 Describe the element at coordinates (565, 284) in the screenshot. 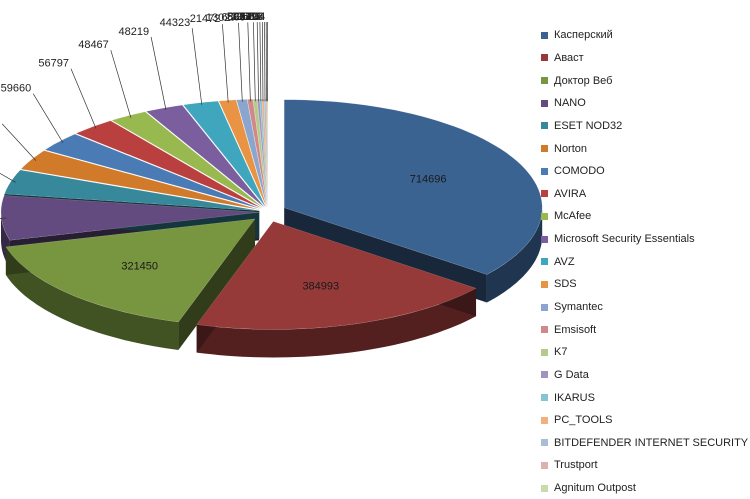

I see `legend-label: SDS` at that location.